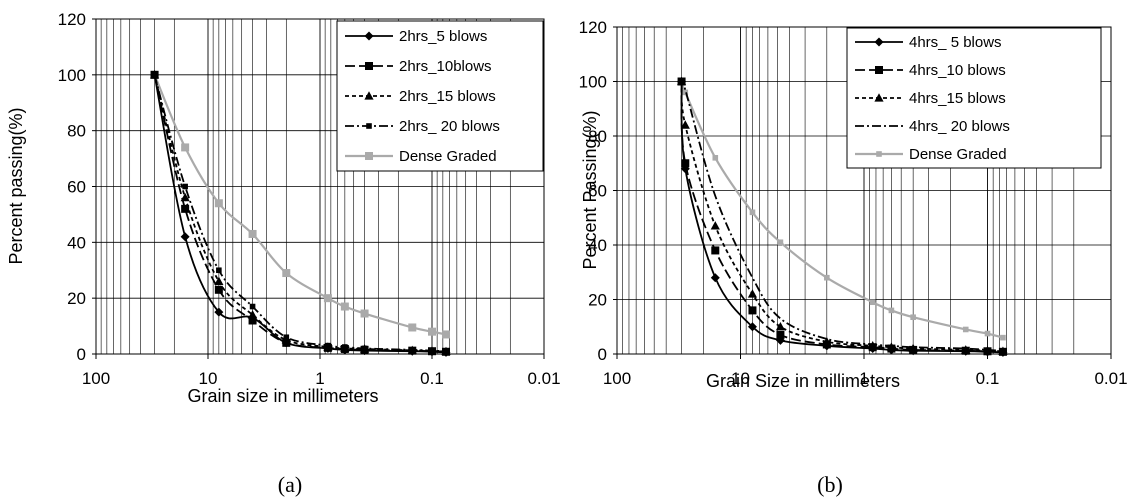 The height and width of the screenshot is (504, 1138). What do you see at coordinates (445, 66) in the screenshot?
I see `legend-entry-label: 2hrs_10blows` at bounding box center [445, 66].